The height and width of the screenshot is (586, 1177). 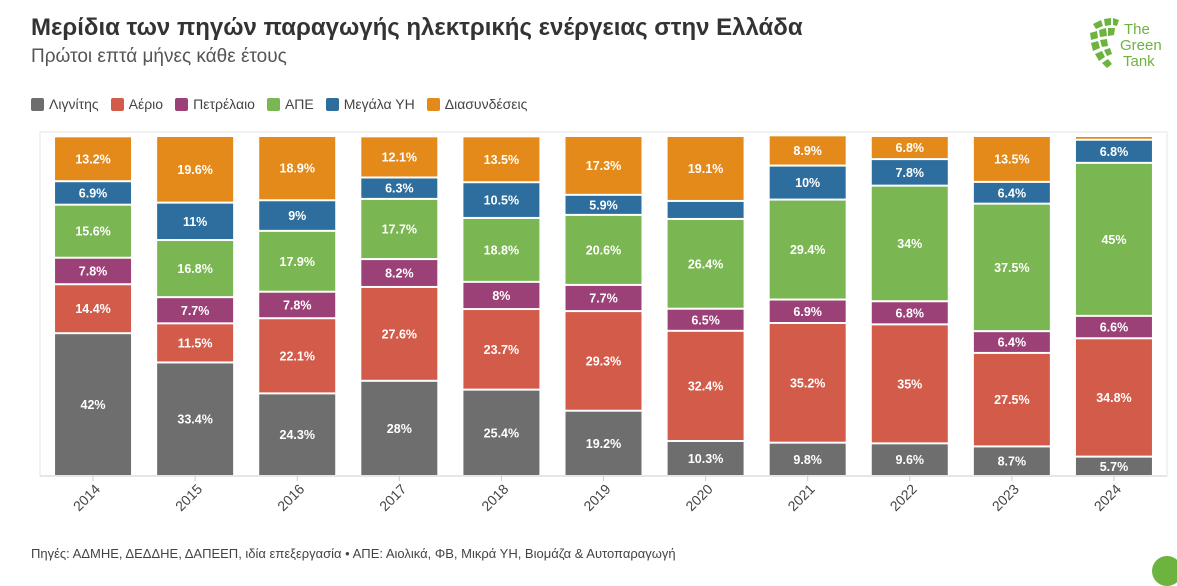 I want to click on legend-label: Μεγάλα ΥΗ, so click(x=379, y=104).